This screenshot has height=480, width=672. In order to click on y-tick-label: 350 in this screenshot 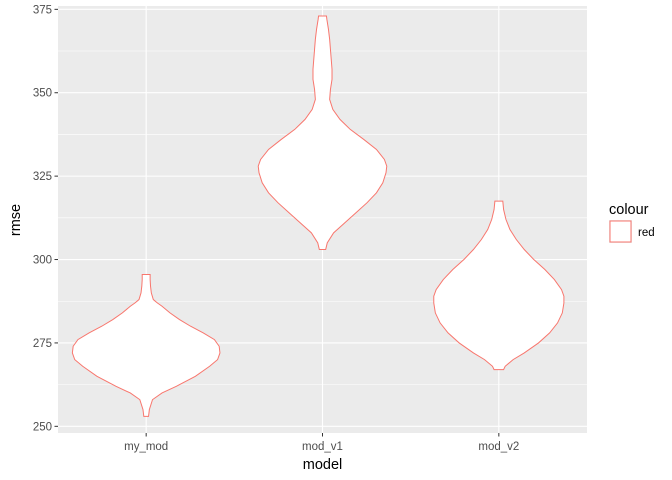, I will do `click(42, 94)`.